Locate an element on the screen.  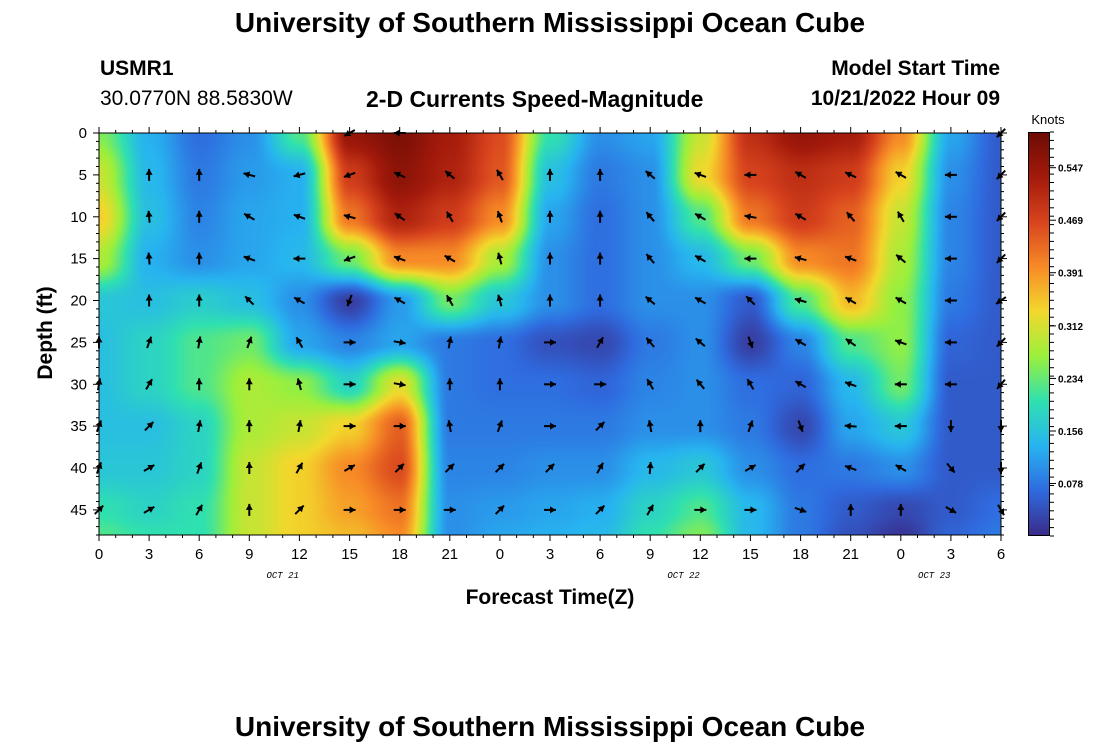
y-tick-label: 25 is located at coordinates (78, 342).